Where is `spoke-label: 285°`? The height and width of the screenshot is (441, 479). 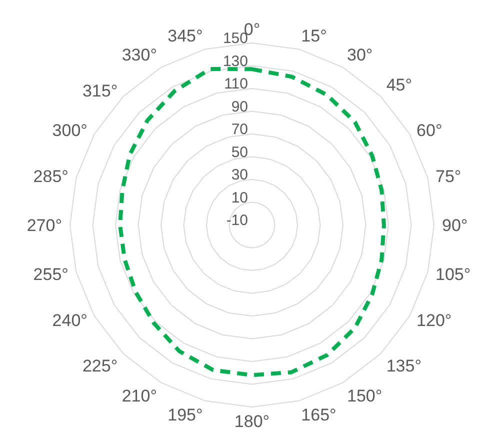
spoke-label: 285° is located at coordinates (50, 176).